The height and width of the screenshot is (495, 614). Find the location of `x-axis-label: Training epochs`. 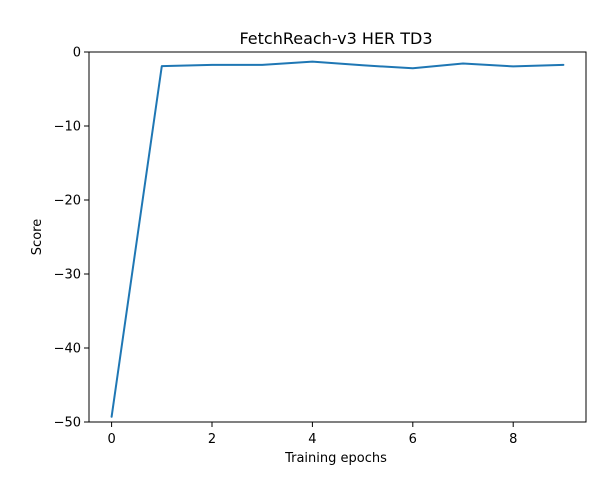

x-axis-label: Training epochs is located at coordinates (335, 458).